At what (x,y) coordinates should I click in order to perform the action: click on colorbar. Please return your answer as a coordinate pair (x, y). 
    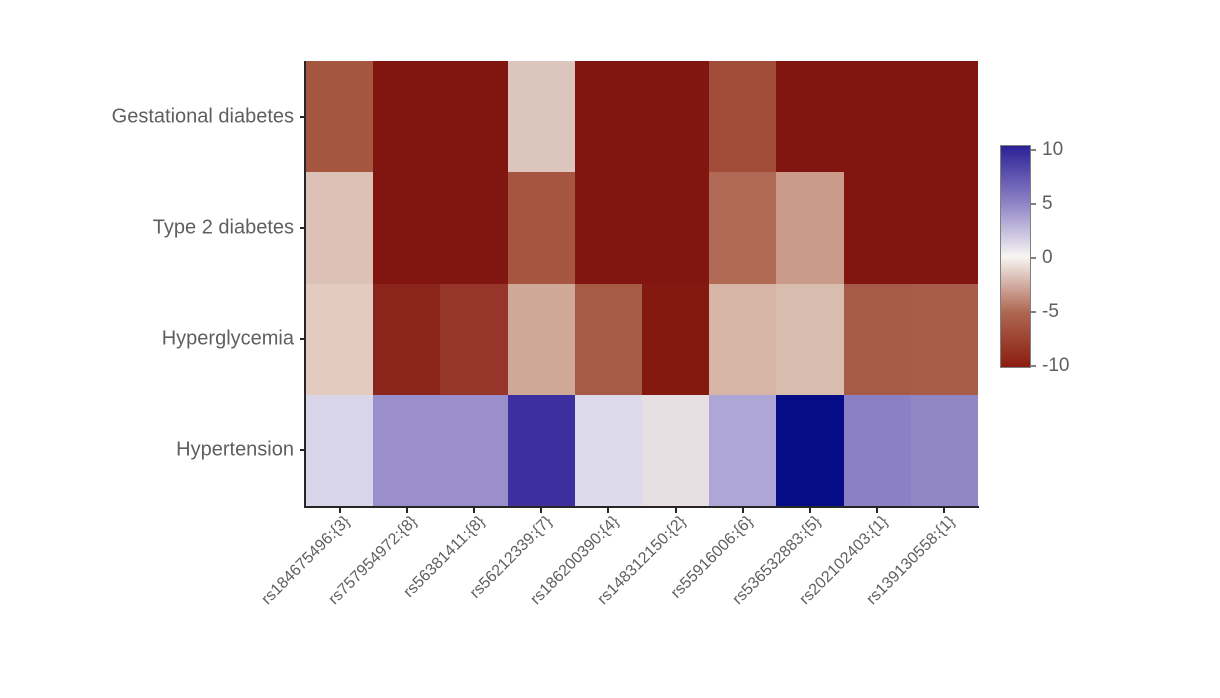
    Looking at the image, I should click on (1015, 256).